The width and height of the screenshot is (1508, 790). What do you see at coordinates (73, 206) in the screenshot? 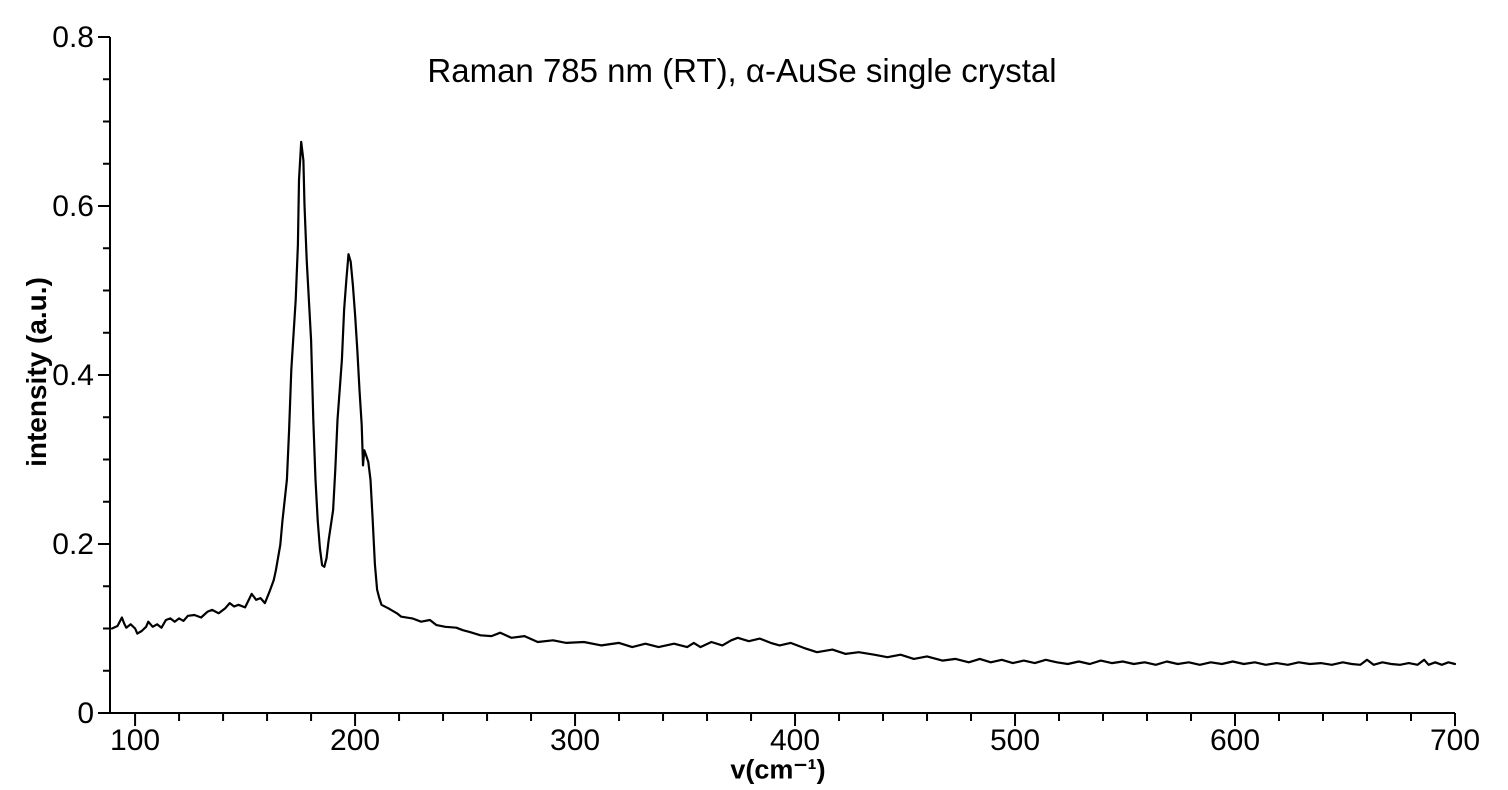
I see `y-tick-label: 0.6` at bounding box center [73, 206].